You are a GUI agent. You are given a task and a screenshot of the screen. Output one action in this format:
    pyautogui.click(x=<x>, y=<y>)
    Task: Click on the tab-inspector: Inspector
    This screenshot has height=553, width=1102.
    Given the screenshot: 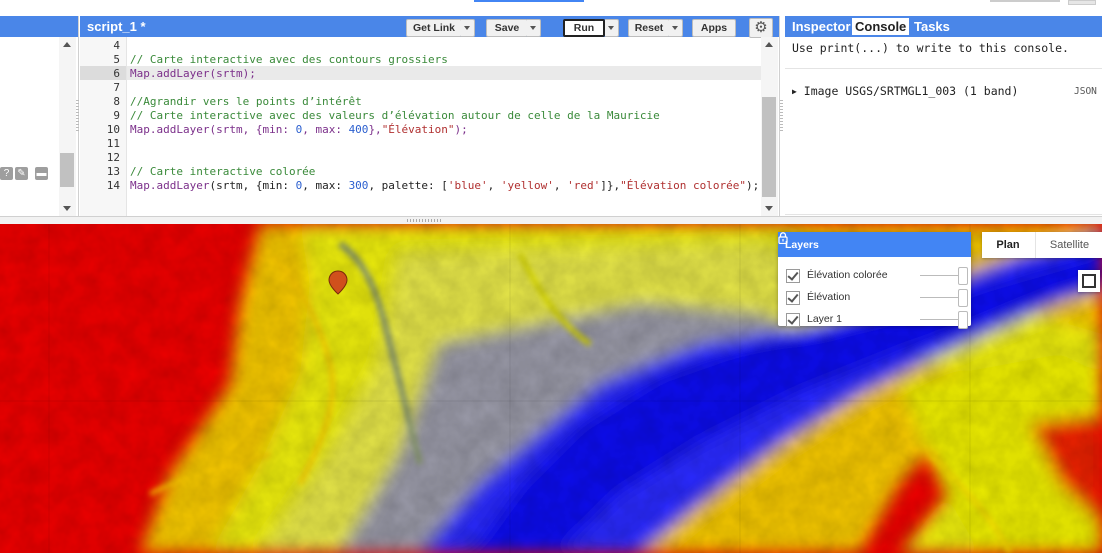 What is the action you would take?
    pyautogui.click(x=821, y=26)
    